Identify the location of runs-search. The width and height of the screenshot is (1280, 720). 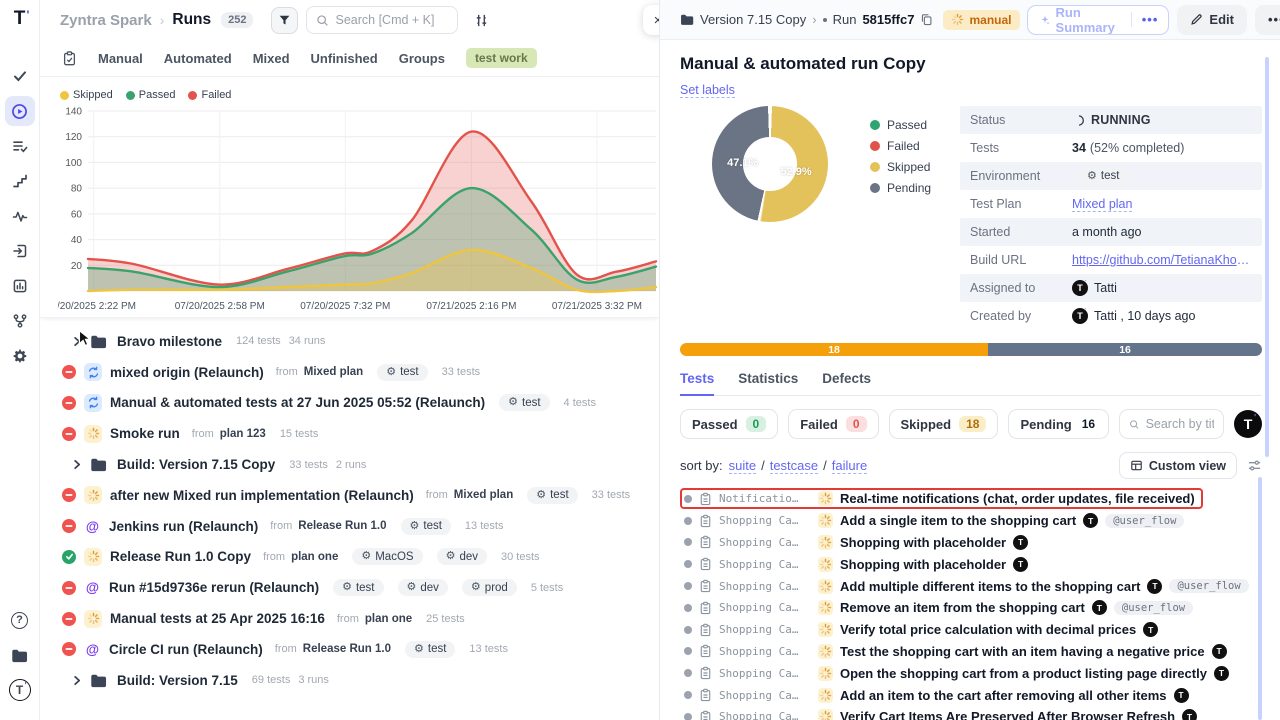
(382, 20).